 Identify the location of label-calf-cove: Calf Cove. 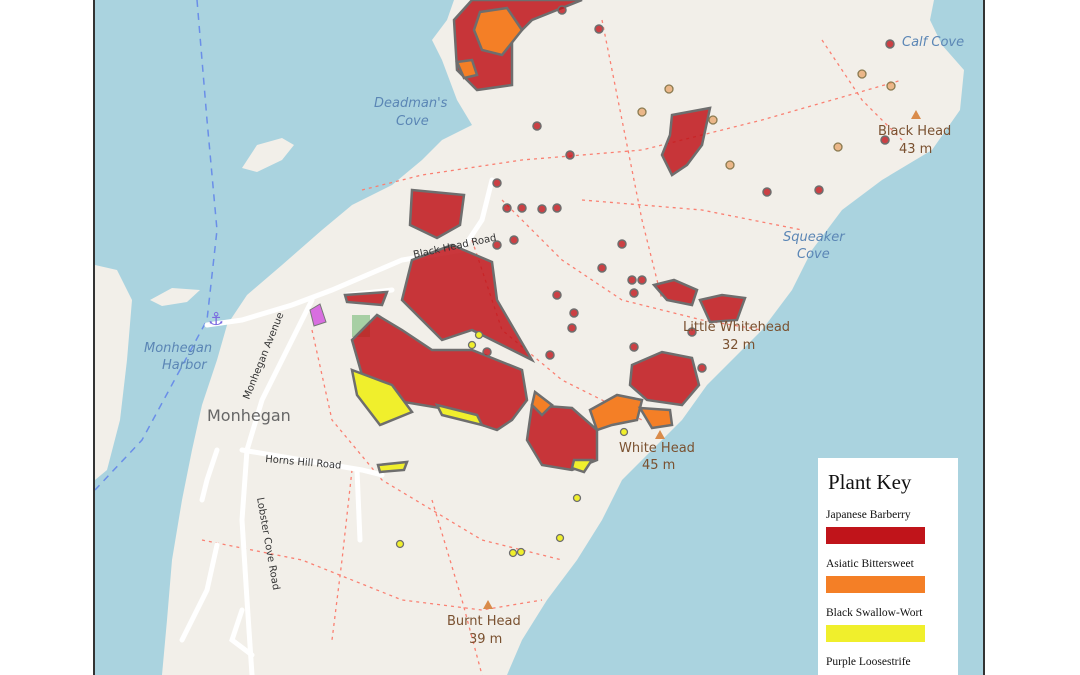
(933, 42).